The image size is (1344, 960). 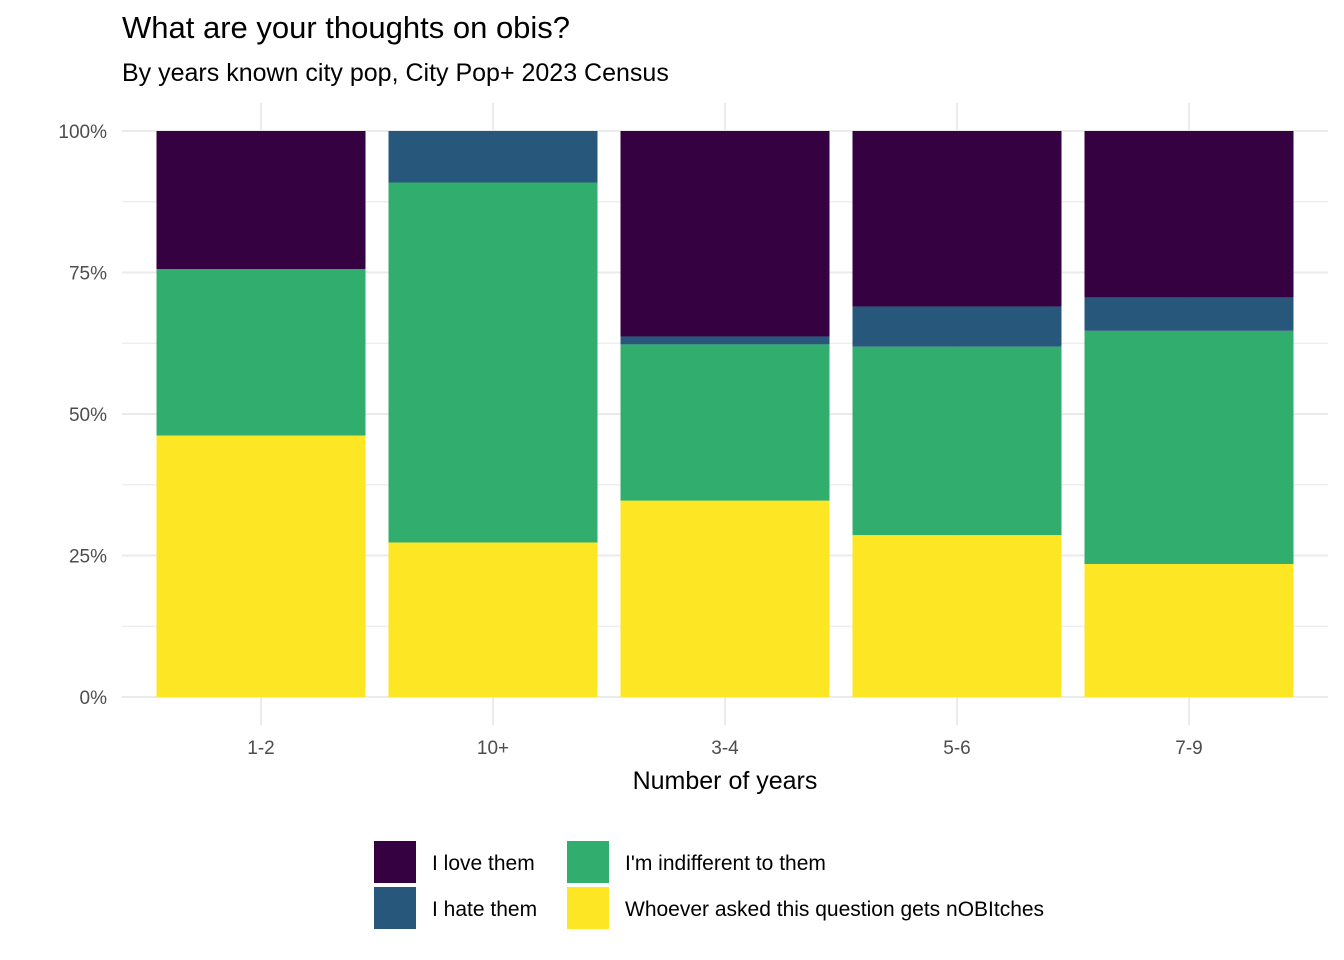 I want to click on x-tick-label: 1-2, so click(x=260, y=748).